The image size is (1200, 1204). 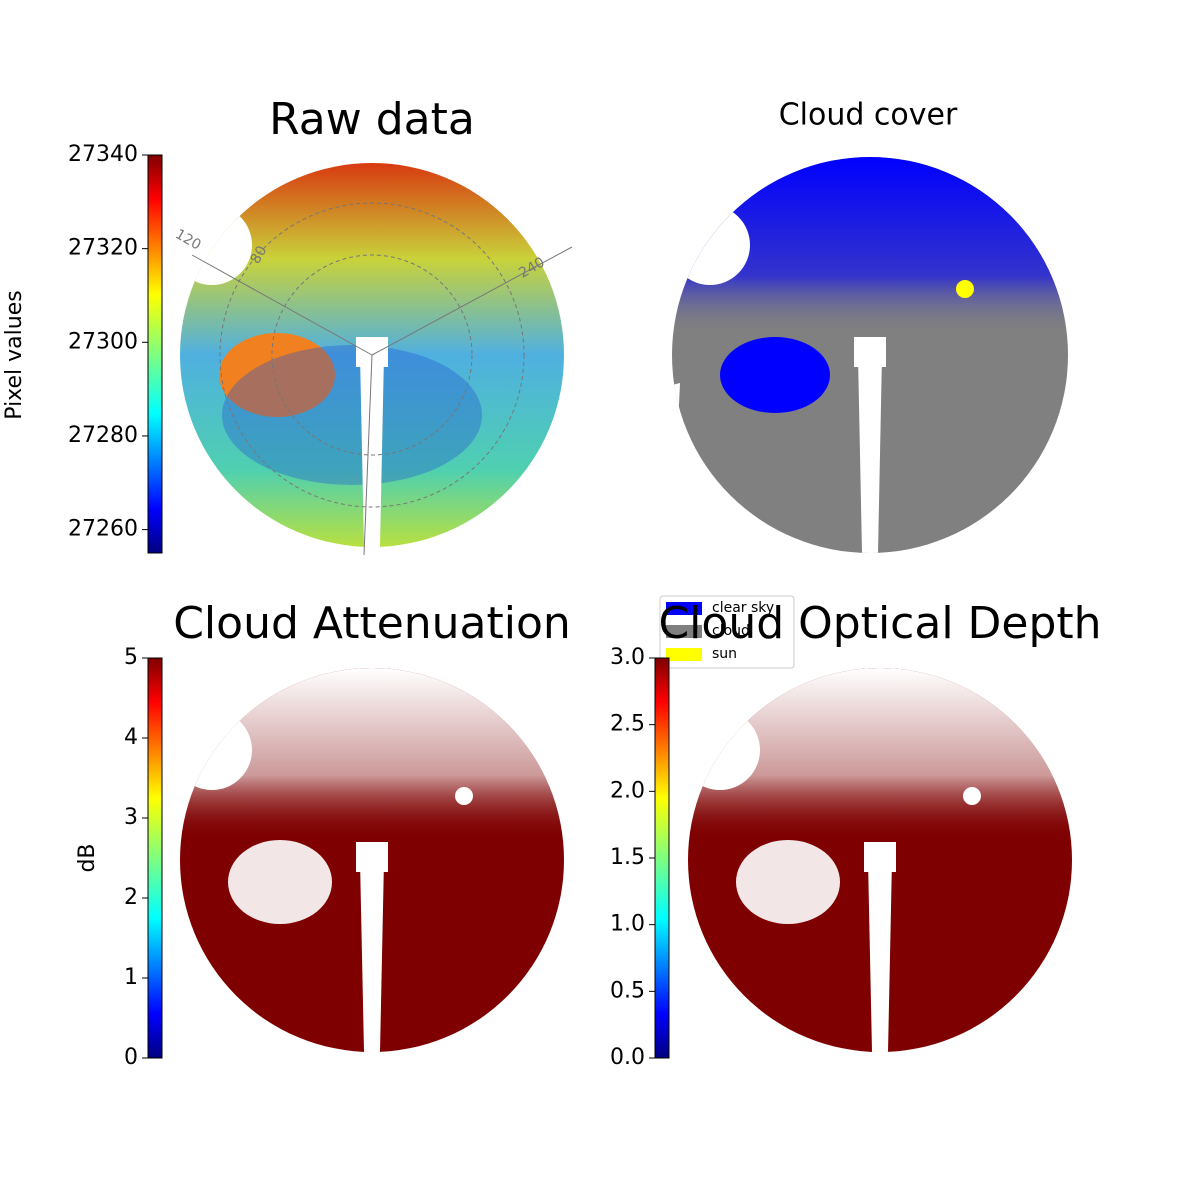 I want to click on colorbar-tick-label: 0.0, so click(x=627, y=1057).